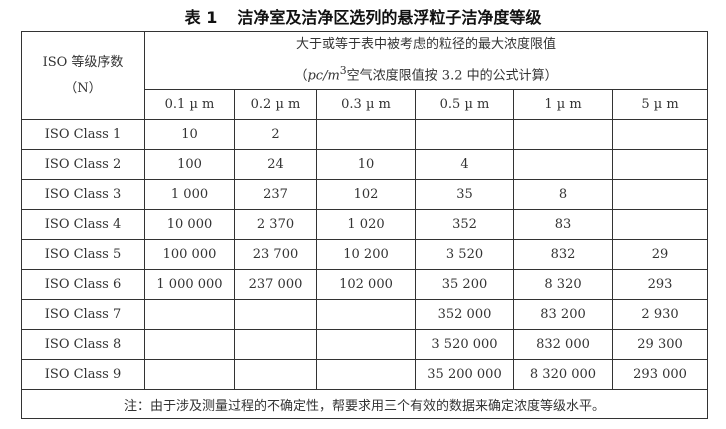 The height and width of the screenshot is (429, 726). What do you see at coordinates (364, 404) in the screenshot?
I see `table-note: 注：由于涉及测量过程的不确定性，帮要求用三个有效的数据来确定浓度等级水平。` at bounding box center [364, 404].